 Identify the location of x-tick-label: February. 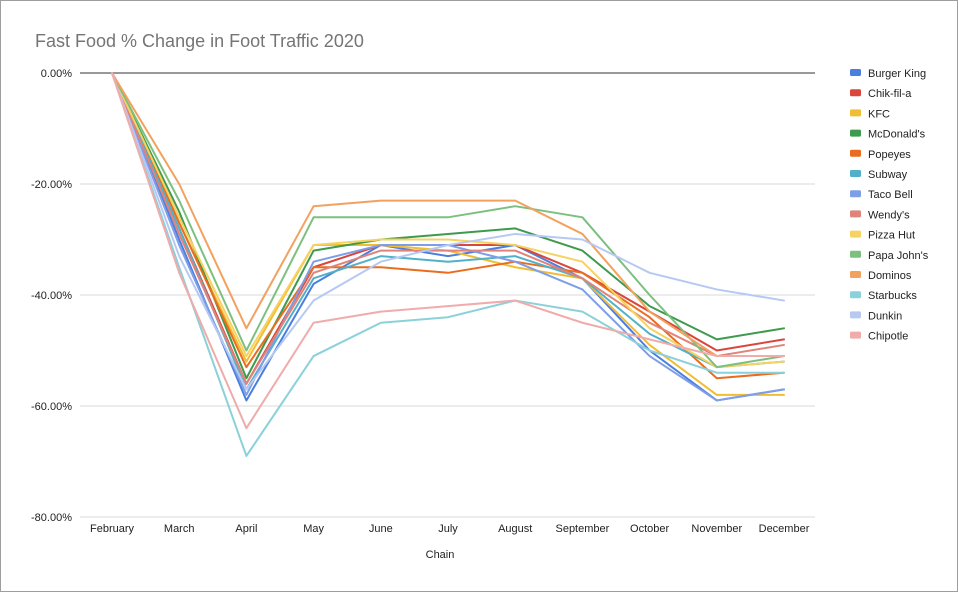
(112, 529).